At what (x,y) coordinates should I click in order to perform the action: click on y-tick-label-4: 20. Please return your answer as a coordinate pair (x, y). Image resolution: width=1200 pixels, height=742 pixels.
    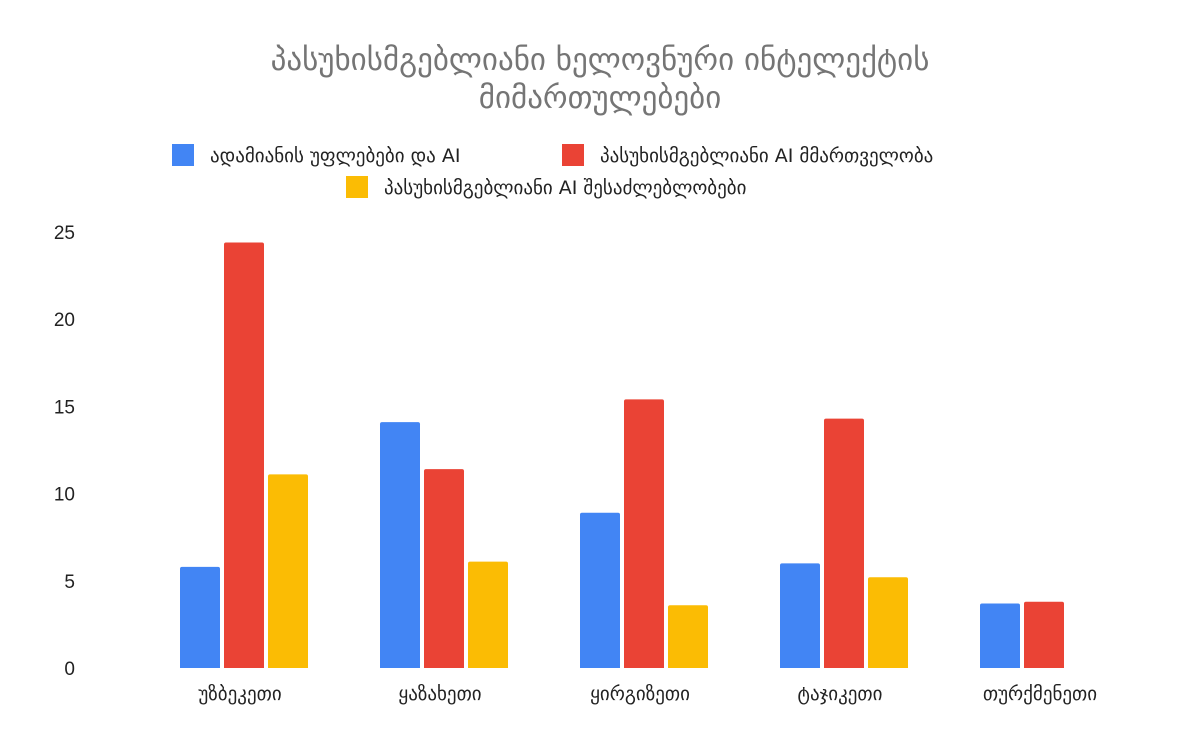
    Looking at the image, I should click on (64, 320).